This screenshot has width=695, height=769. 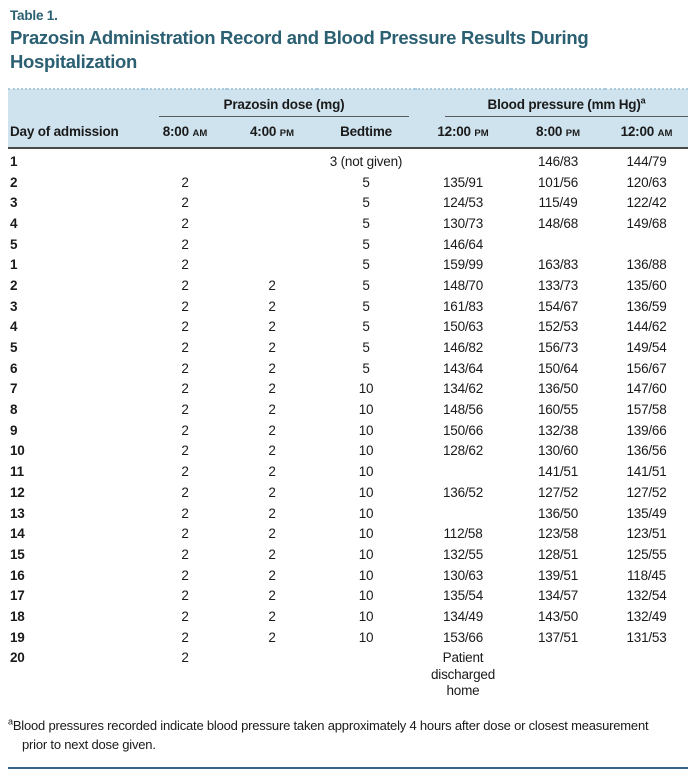 What do you see at coordinates (665, 134) in the screenshot?
I see `ampm-label: AM` at bounding box center [665, 134].